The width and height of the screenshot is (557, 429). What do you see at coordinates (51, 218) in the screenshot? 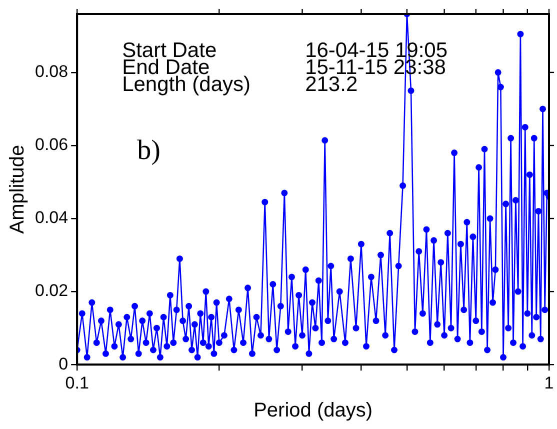
I see `y-tick-label: 0.04` at bounding box center [51, 218].